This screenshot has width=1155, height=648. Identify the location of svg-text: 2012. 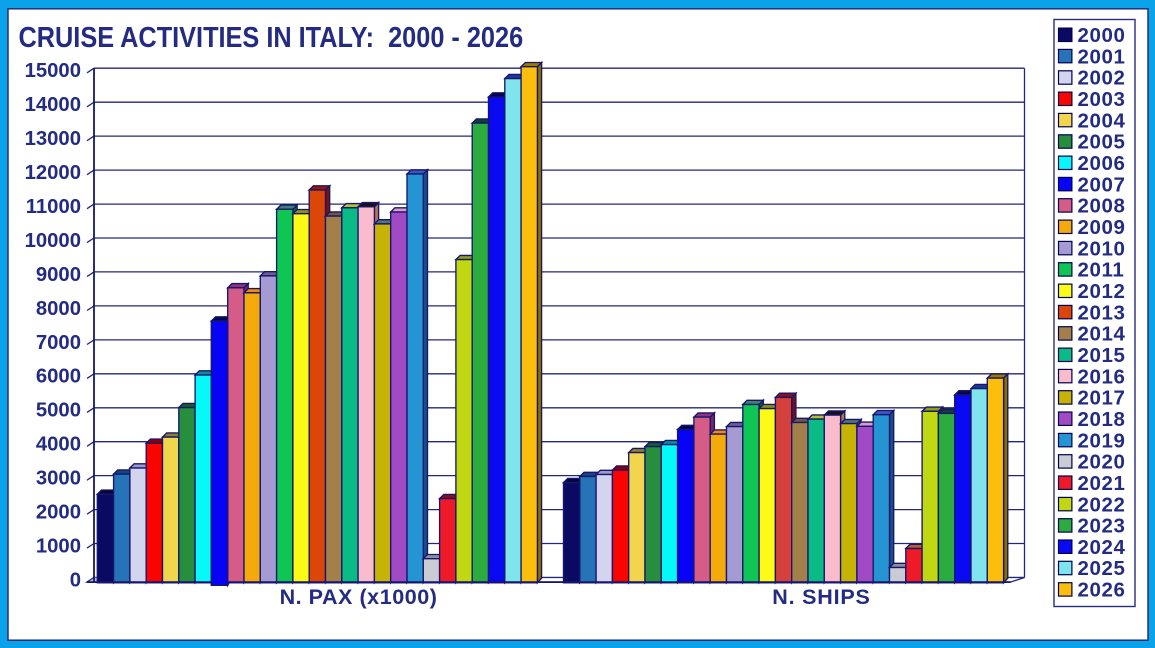
(1102, 291).